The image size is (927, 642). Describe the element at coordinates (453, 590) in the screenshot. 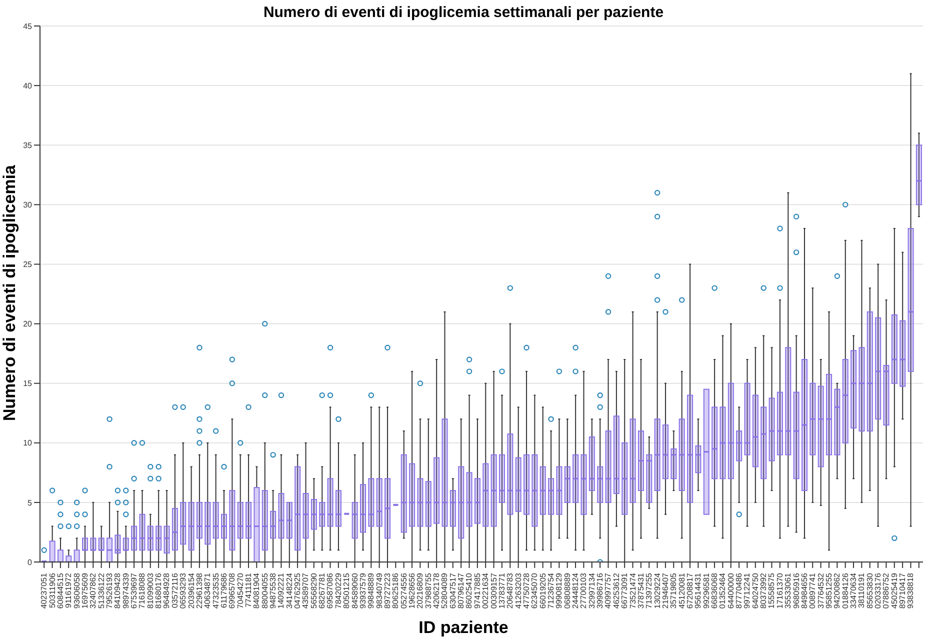

I see `x-tick-label: 63047517` at that location.